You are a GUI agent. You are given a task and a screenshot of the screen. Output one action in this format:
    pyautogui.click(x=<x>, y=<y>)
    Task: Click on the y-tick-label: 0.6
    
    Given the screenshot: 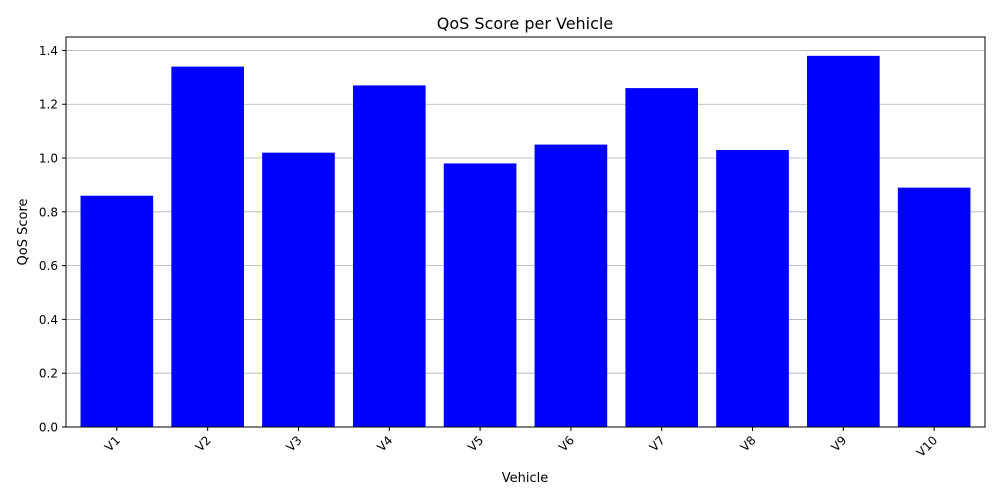 What is the action you would take?
    pyautogui.click(x=48, y=266)
    